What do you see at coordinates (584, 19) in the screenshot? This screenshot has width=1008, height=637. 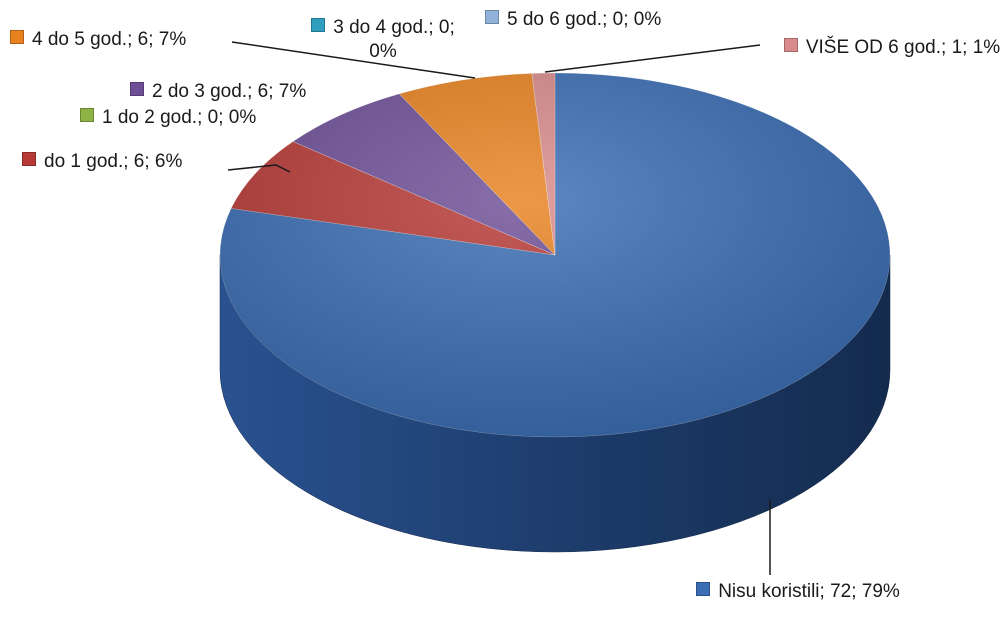 I see `label-text: 5 do 6 god.; 0; 0%` at bounding box center [584, 19].